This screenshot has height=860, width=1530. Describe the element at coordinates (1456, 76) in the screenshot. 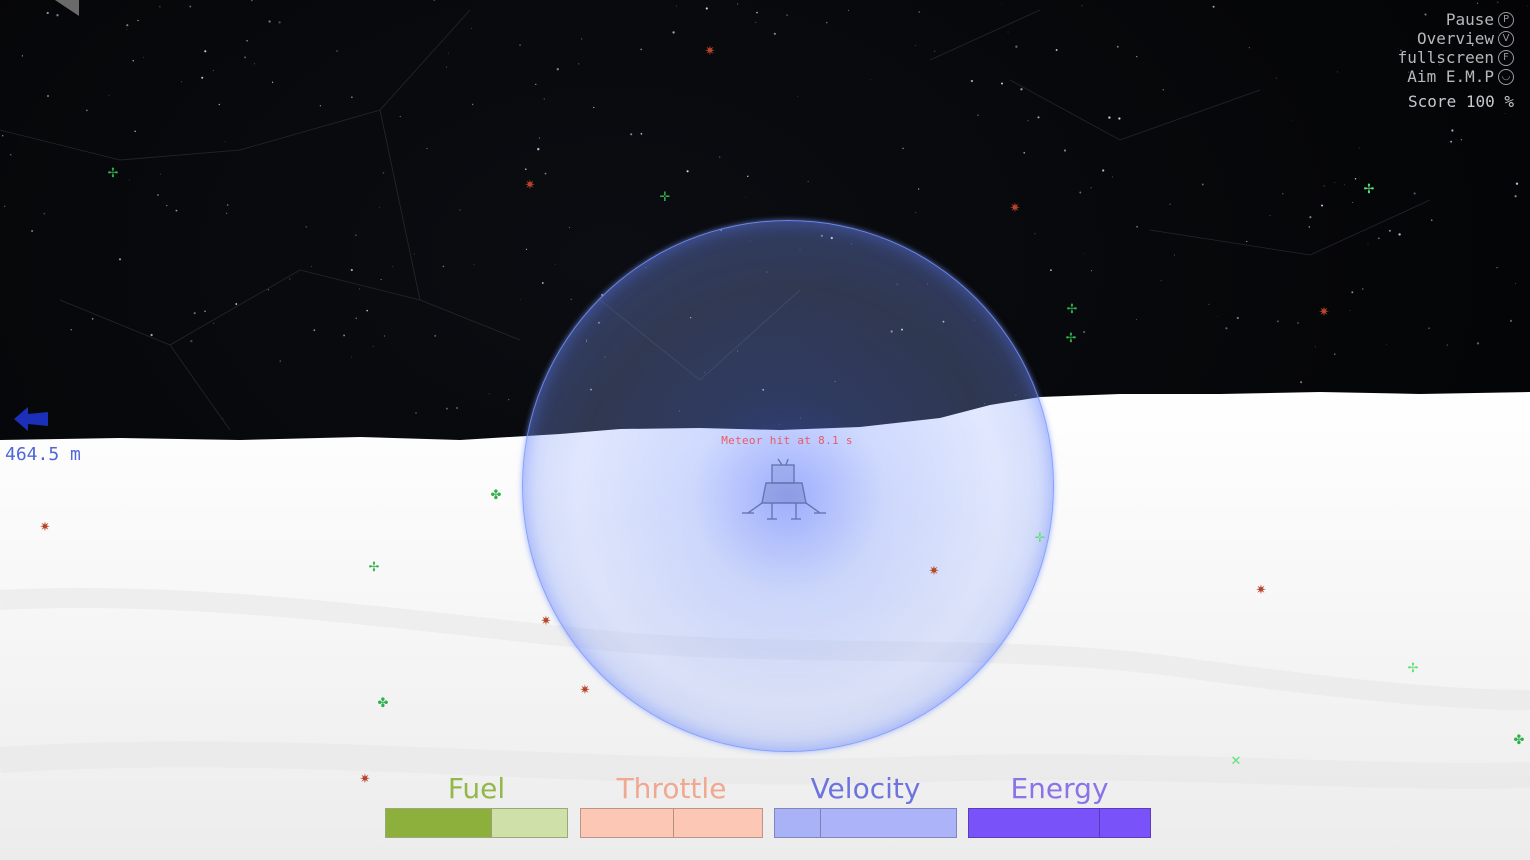

I see `aim-emp-option: Aim E.M.P ◡` at that location.